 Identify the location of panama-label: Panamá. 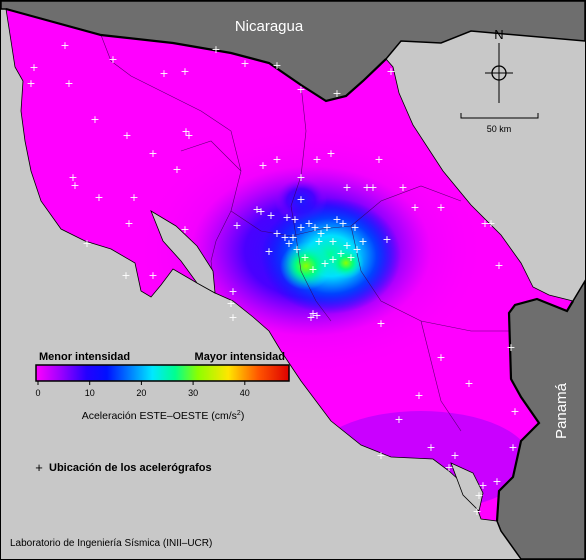
(561, 410).